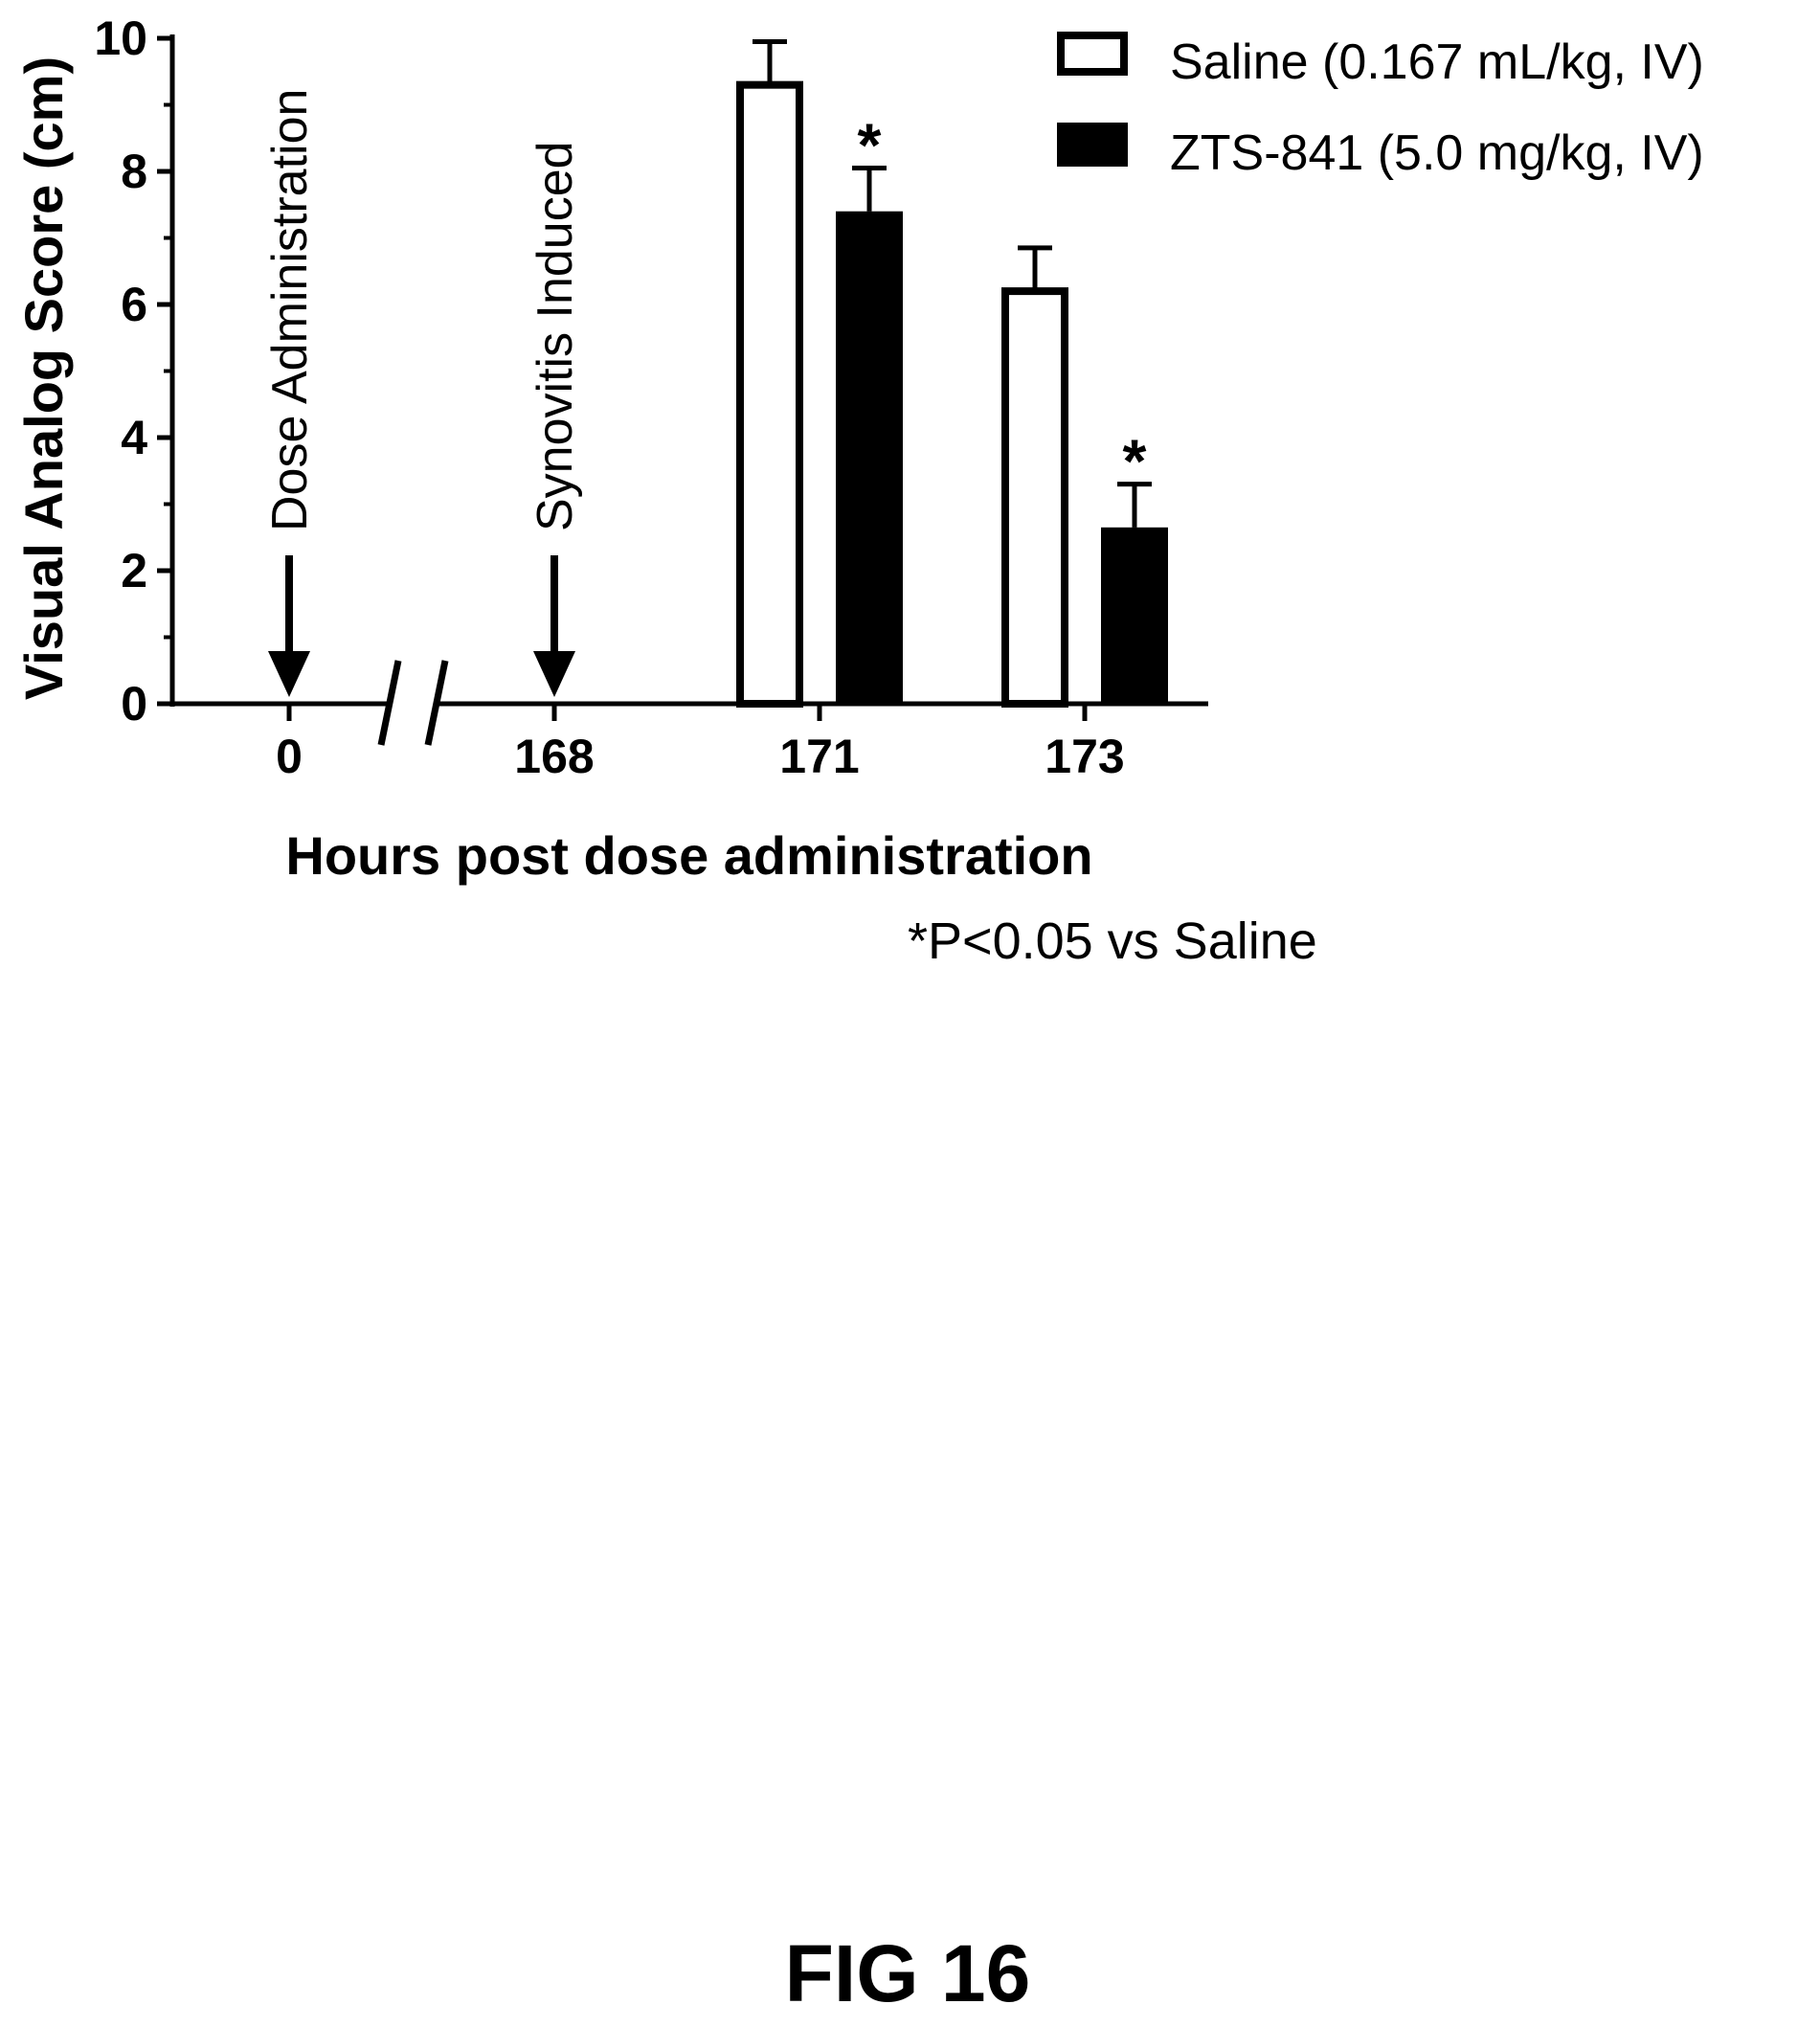 The width and height of the screenshot is (1820, 2027). What do you see at coordinates (43, 378) in the screenshot?
I see `y-axis-label: Visual Analog Score (cm)` at bounding box center [43, 378].